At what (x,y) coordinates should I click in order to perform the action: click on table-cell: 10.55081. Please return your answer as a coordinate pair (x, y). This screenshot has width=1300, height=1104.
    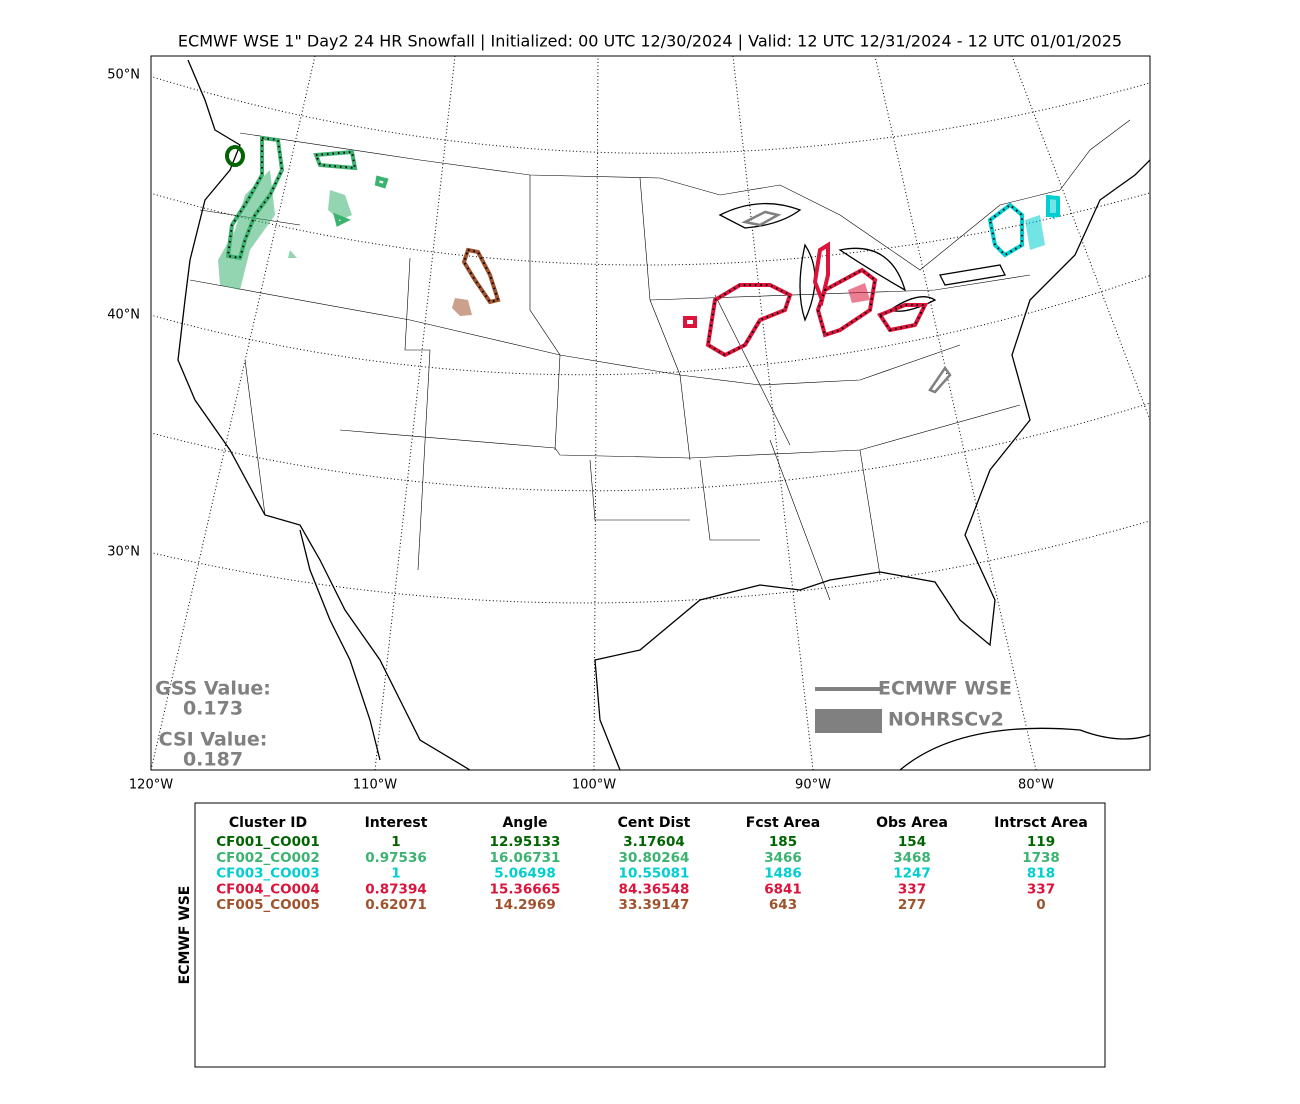
    Looking at the image, I should click on (654, 874).